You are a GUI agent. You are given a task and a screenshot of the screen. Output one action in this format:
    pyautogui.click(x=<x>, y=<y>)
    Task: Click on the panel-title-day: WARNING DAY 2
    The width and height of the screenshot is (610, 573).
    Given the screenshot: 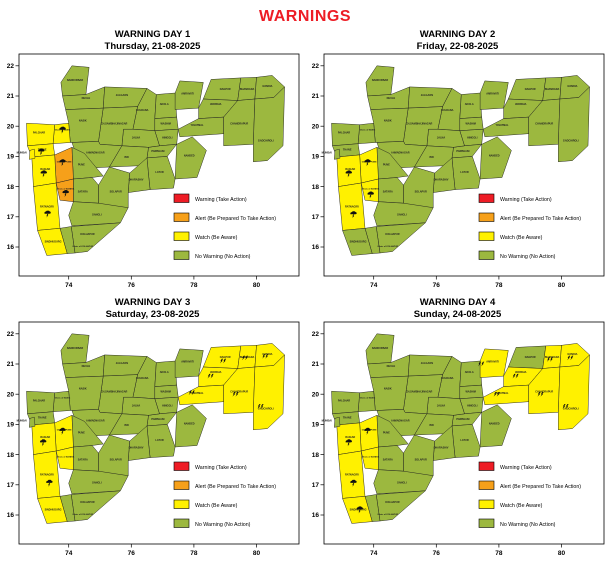 What is the action you would take?
    pyautogui.click(x=457, y=34)
    